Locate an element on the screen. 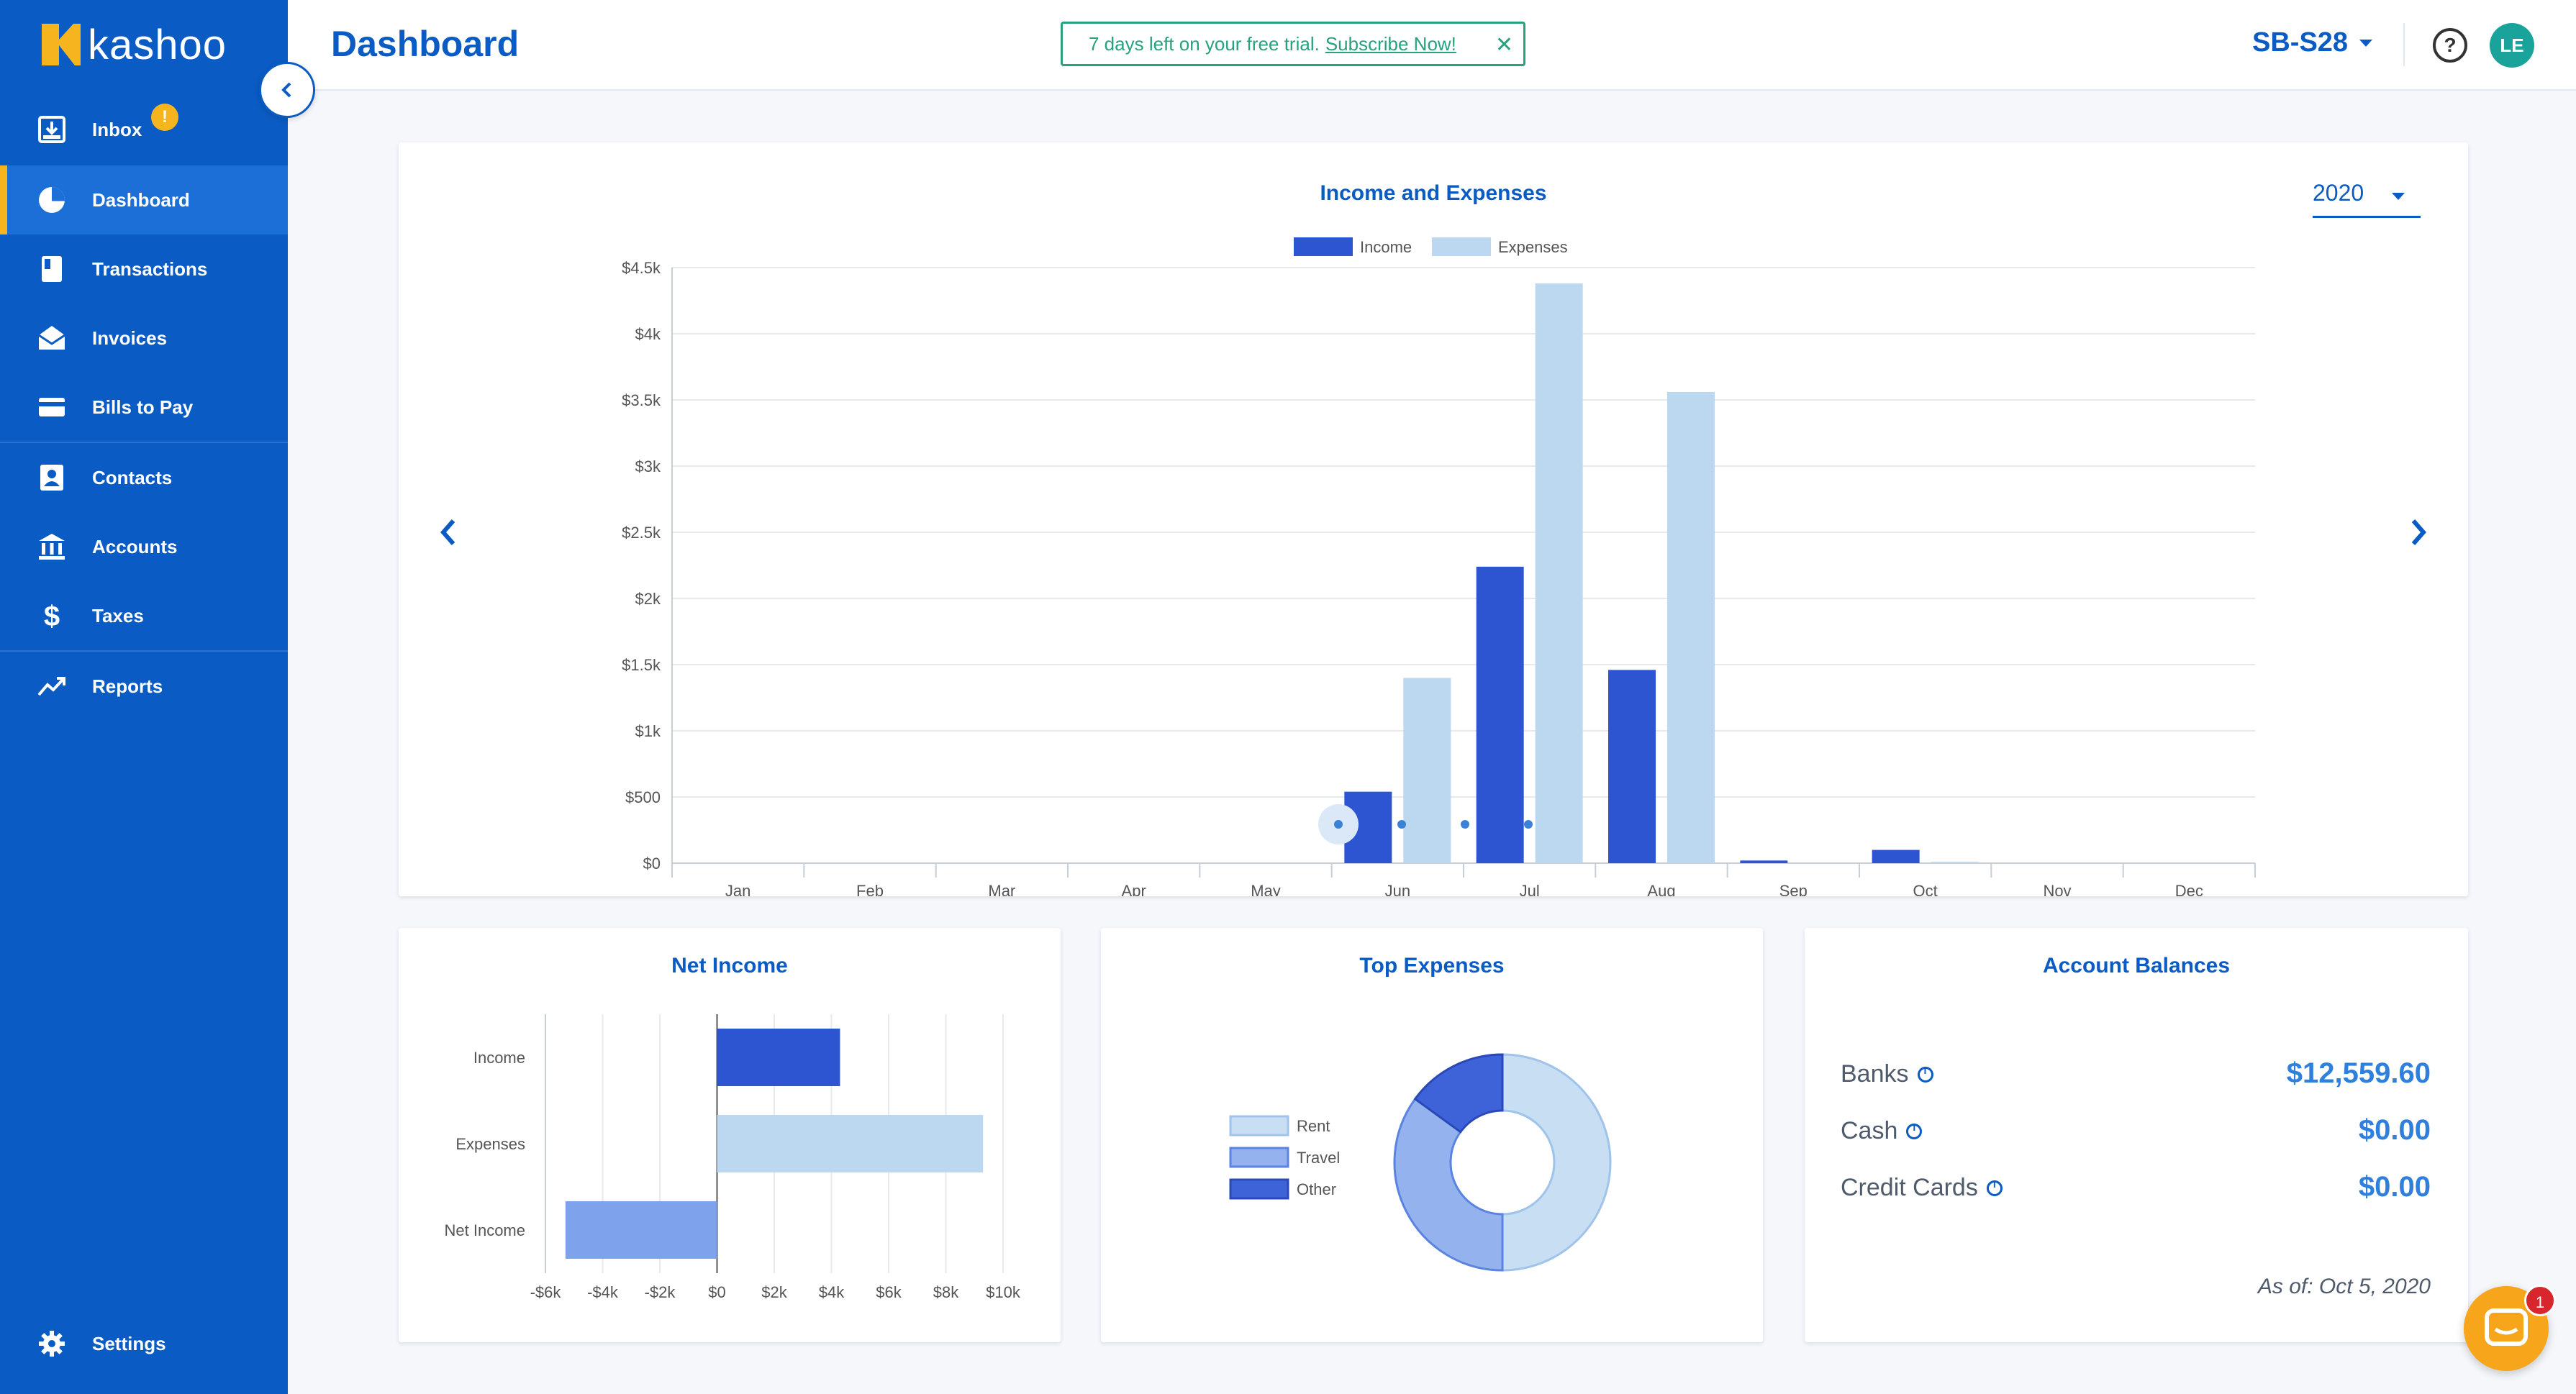 This screenshot has height=1394, width=2576. x-tick-label: $0 is located at coordinates (716, 1292).